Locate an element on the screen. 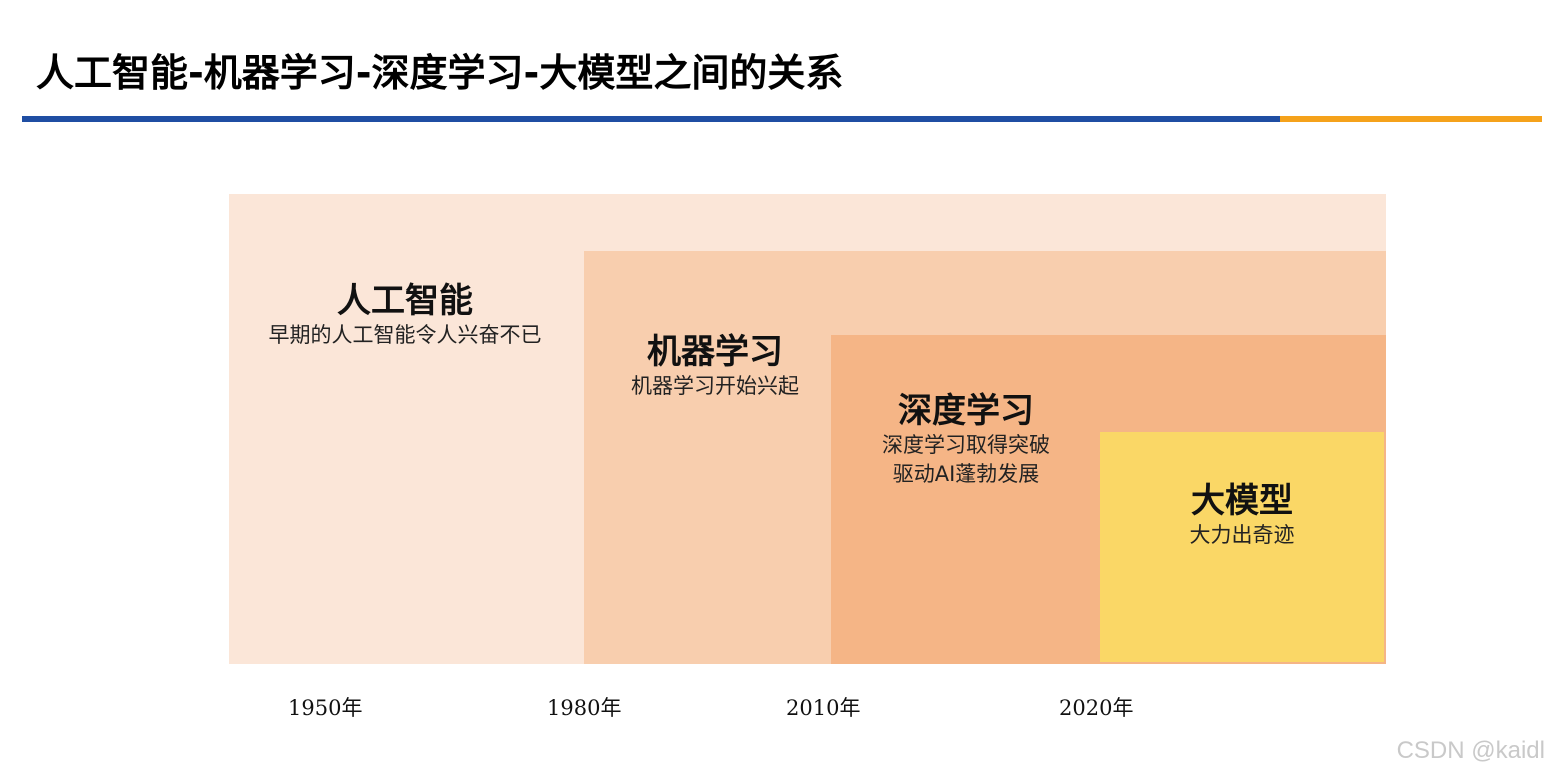 The width and height of the screenshot is (1553, 777). page-title: 人工智能-机器学习-深度学习-大模型之间的关系 is located at coordinates (440, 73).